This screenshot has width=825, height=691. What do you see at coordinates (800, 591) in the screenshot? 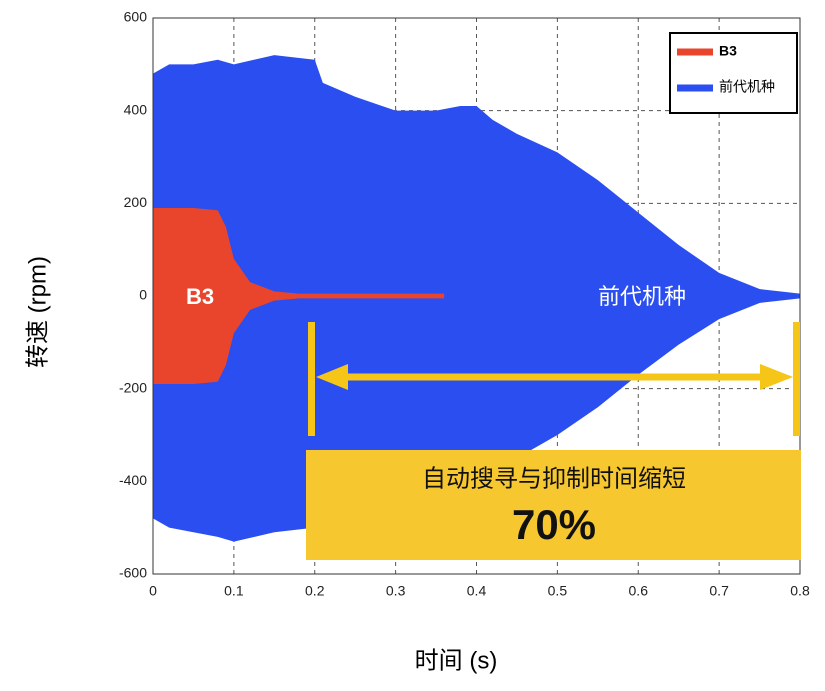
I see `x-tick-label: 0.8` at bounding box center [800, 591].